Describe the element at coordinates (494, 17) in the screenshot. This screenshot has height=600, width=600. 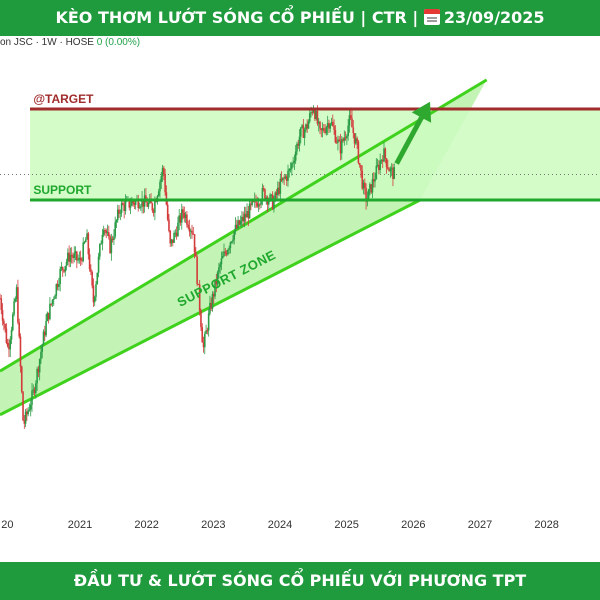
I see `header-date: 23/09/2025` at that location.